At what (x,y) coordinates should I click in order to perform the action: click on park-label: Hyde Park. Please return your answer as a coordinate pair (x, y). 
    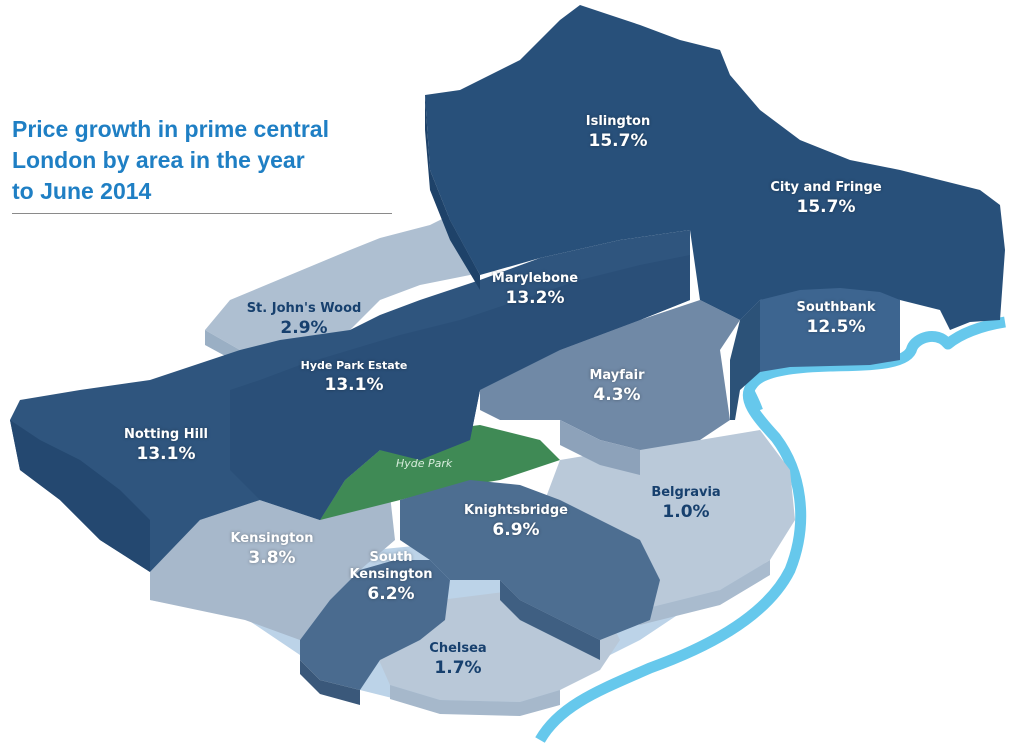
    Looking at the image, I should click on (424, 463).